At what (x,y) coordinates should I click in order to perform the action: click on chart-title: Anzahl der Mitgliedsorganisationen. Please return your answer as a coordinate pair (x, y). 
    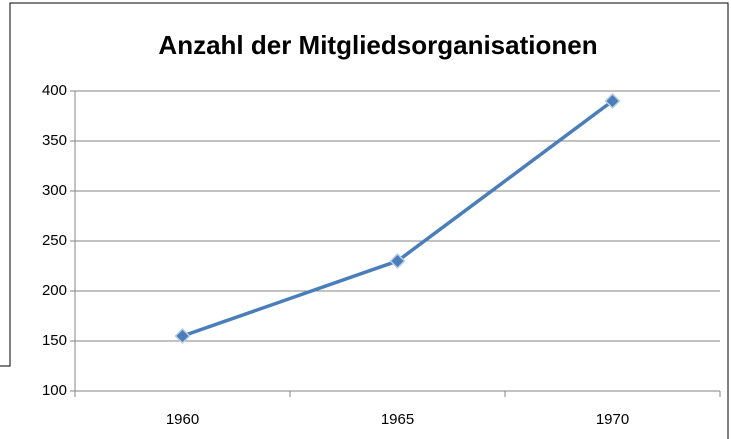
    Looking at the image, I should click on (377, 45).